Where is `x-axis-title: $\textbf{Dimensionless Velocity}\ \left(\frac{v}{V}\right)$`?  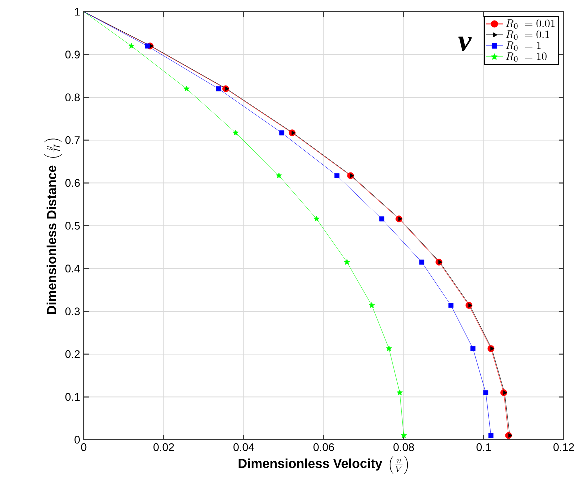
x-axis-title: $\textbf{Dimensionless Velocity}\ \left(\frac{v}{V}\right)$ is located at coordinates (323, 465).